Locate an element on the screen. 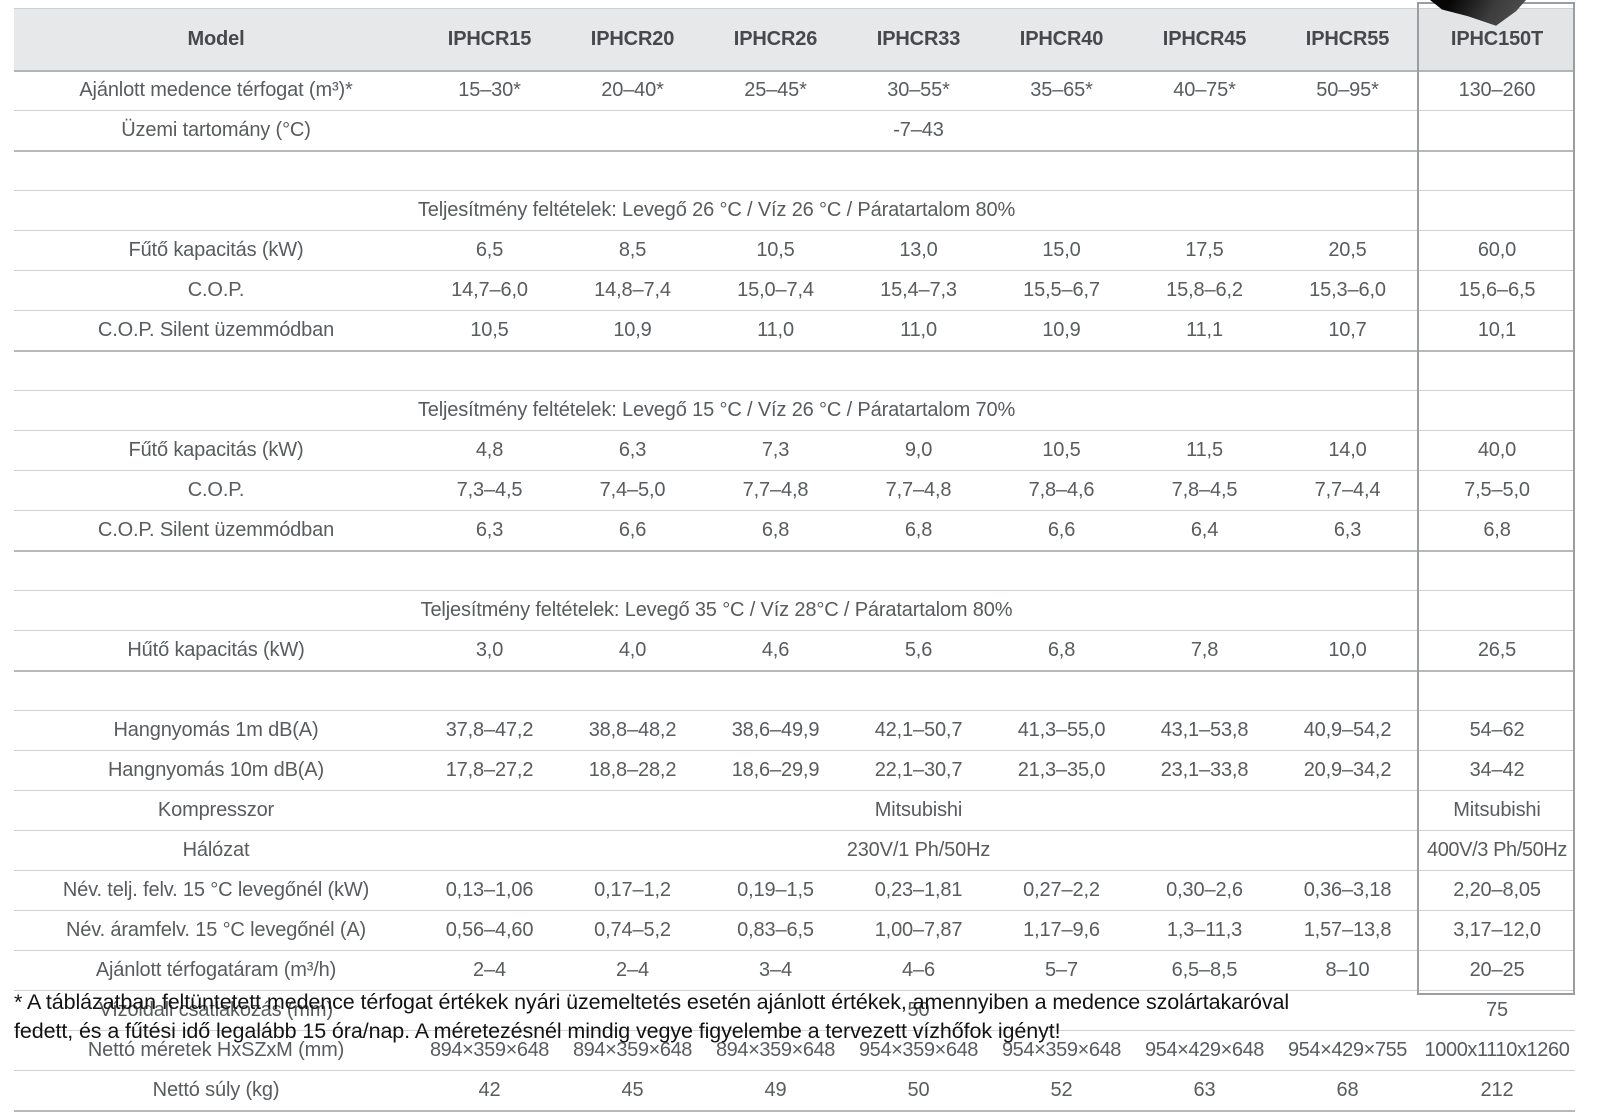 Image resolution: width=1600 pixels, height=1112 pixels. cell-value: 14,8–7,4 is located at coordinates (632, 290).